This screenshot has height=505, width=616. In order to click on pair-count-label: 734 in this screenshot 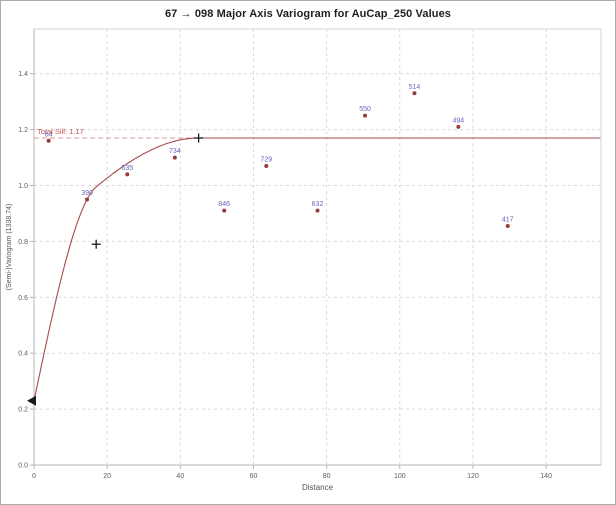, I will do `click(175, 151)`.